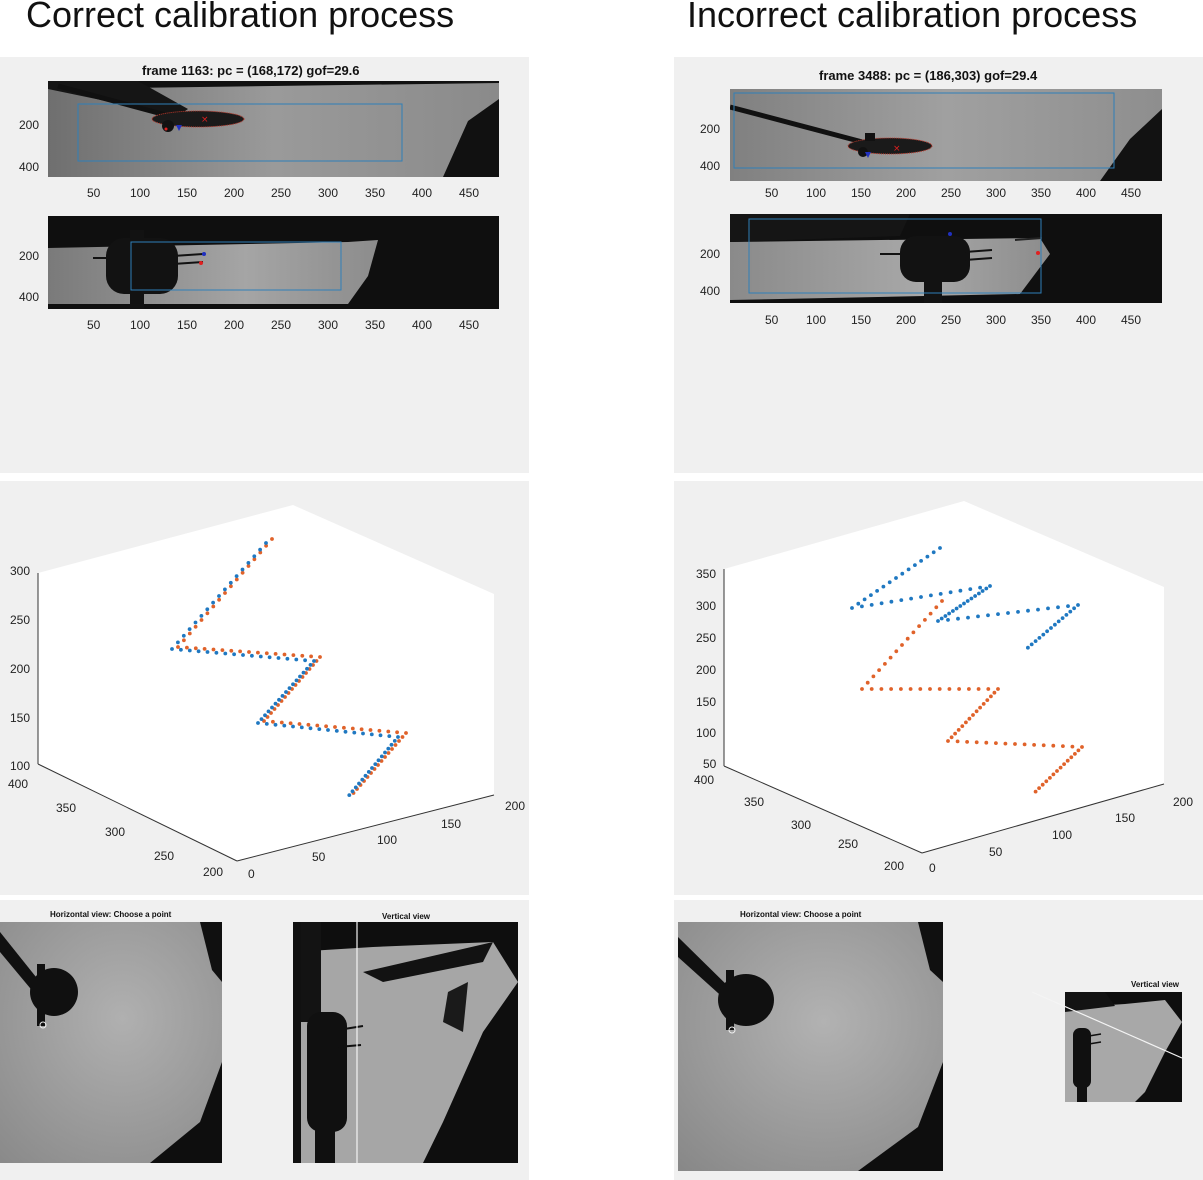 The image size is (1203, 1180). I want to click on x-tick: 350, so click(375, 193).